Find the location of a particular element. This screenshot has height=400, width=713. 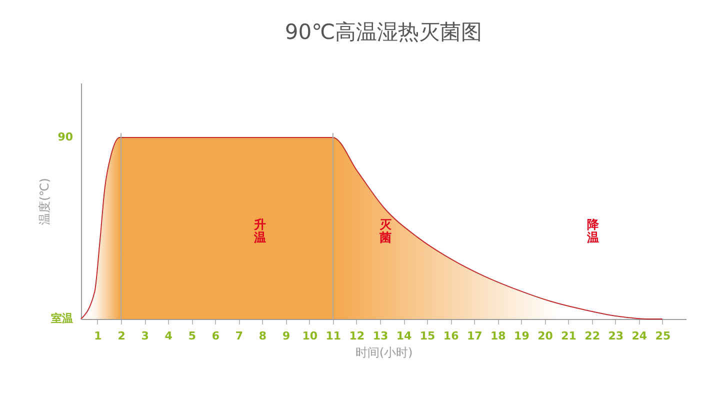

x-tick-label: 5 is located at coordinates (192, 336).